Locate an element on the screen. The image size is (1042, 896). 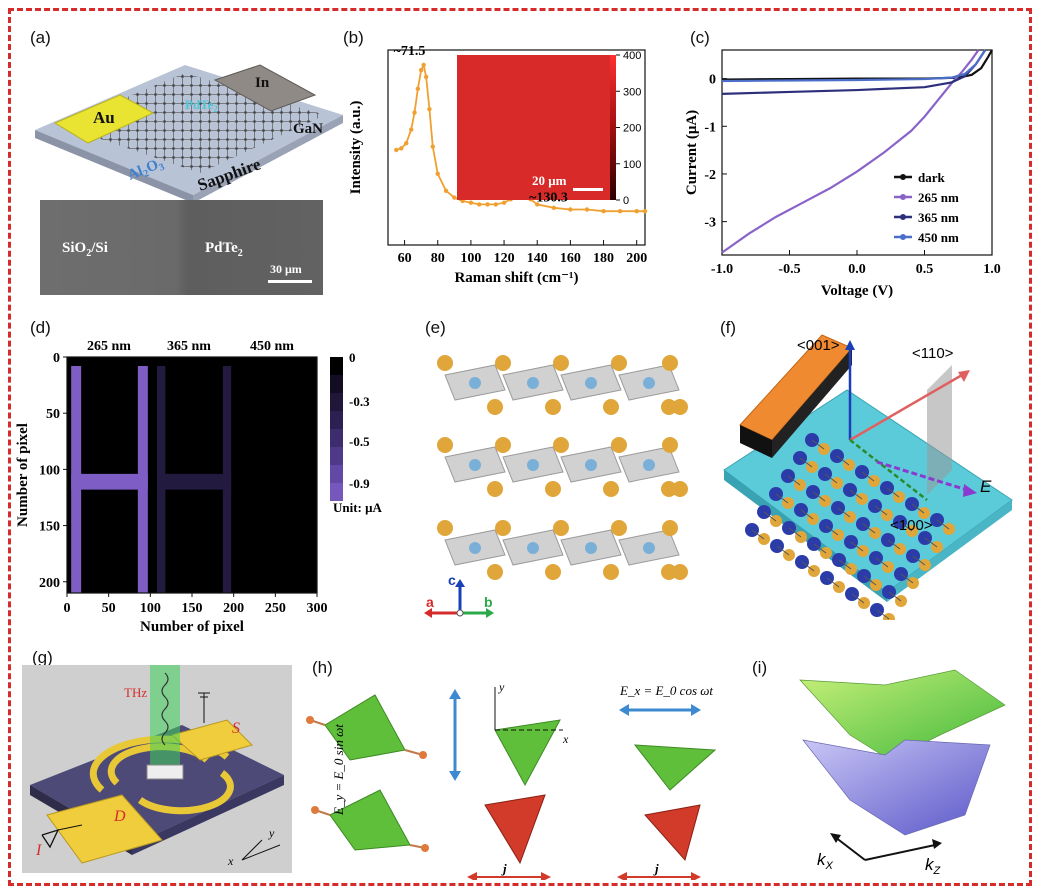
inset-colorbar is located at coordinates (613, 127).